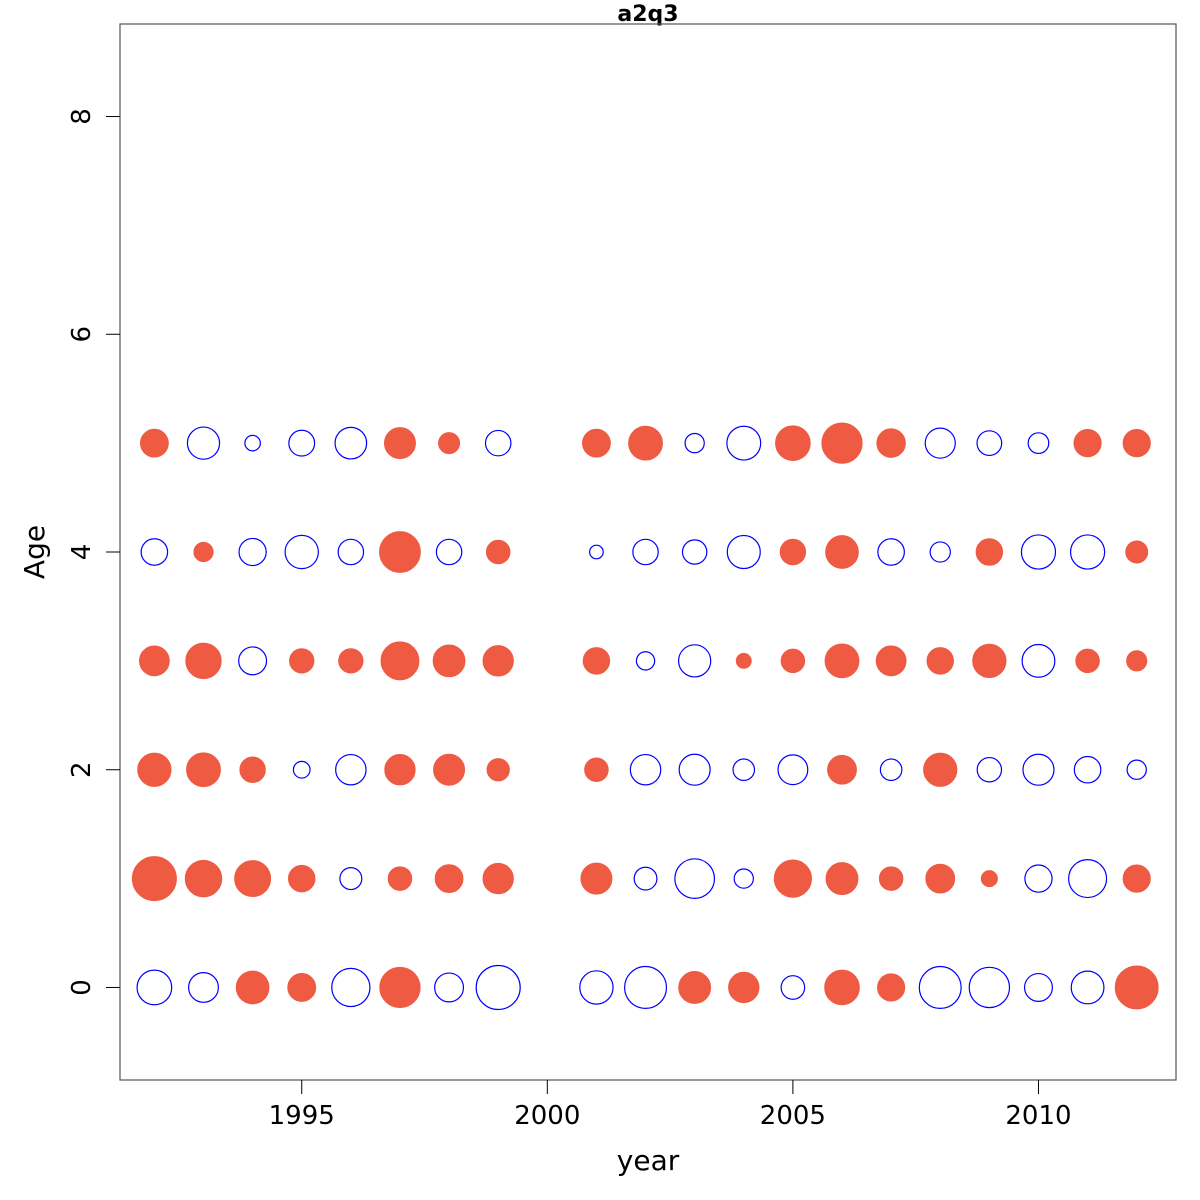 Image resolution: width=1200 pixels, height=1200 pixels. Describe the element at coordinates (793, 1116) in the screenshot. I see `x-tick-label: 2005` at that location.